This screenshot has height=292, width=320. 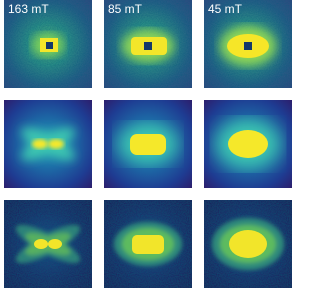 What do you see at coordinates (125, 9) in the screenshot?
I see `field-label: 85 mT` at bounding box center [125, 9].